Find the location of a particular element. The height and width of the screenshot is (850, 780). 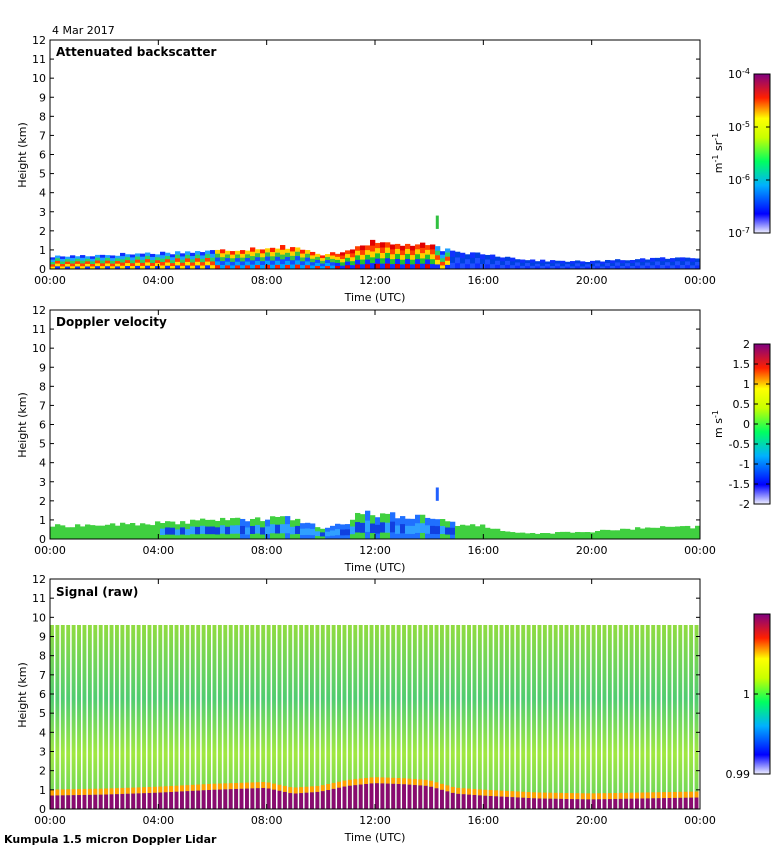

x-tick-label: 04:00 is located at coordinates (158, 820).